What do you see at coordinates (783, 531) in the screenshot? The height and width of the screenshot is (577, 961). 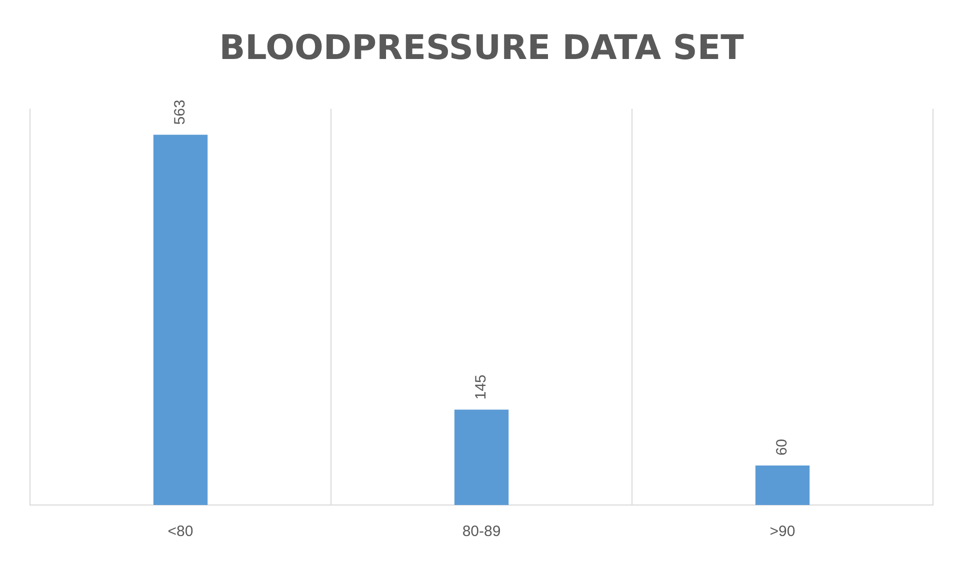 I see `x-tick-label: >90` at bounding box center [783, 531].